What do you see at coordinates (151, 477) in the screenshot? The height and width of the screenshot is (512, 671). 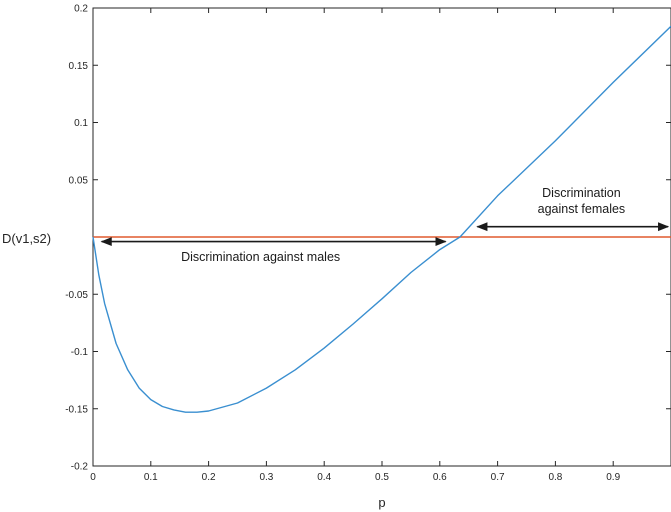 I see `x-tick-label: 0.1` at bounding box center [151, 477].